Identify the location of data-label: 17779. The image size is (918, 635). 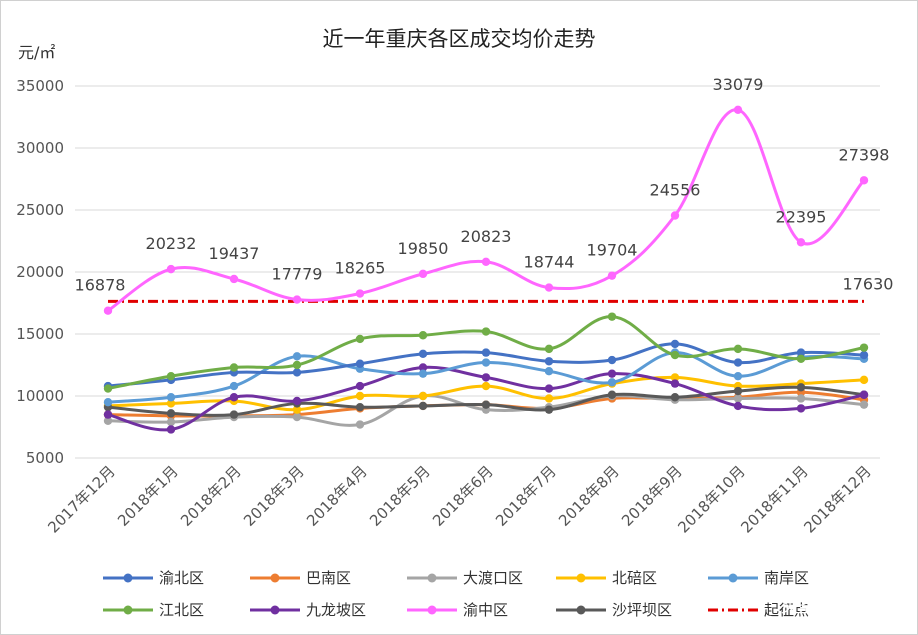
(297, 274).